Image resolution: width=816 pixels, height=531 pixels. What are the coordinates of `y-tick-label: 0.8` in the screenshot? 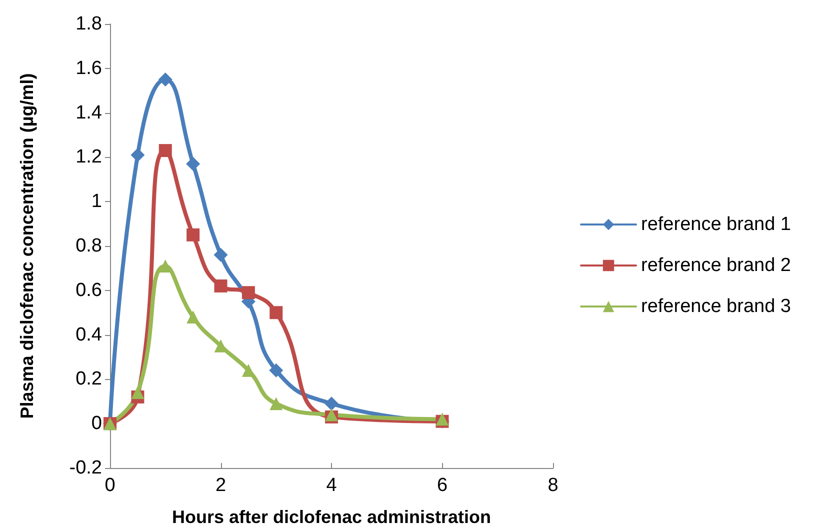 It's located at (89, 246).